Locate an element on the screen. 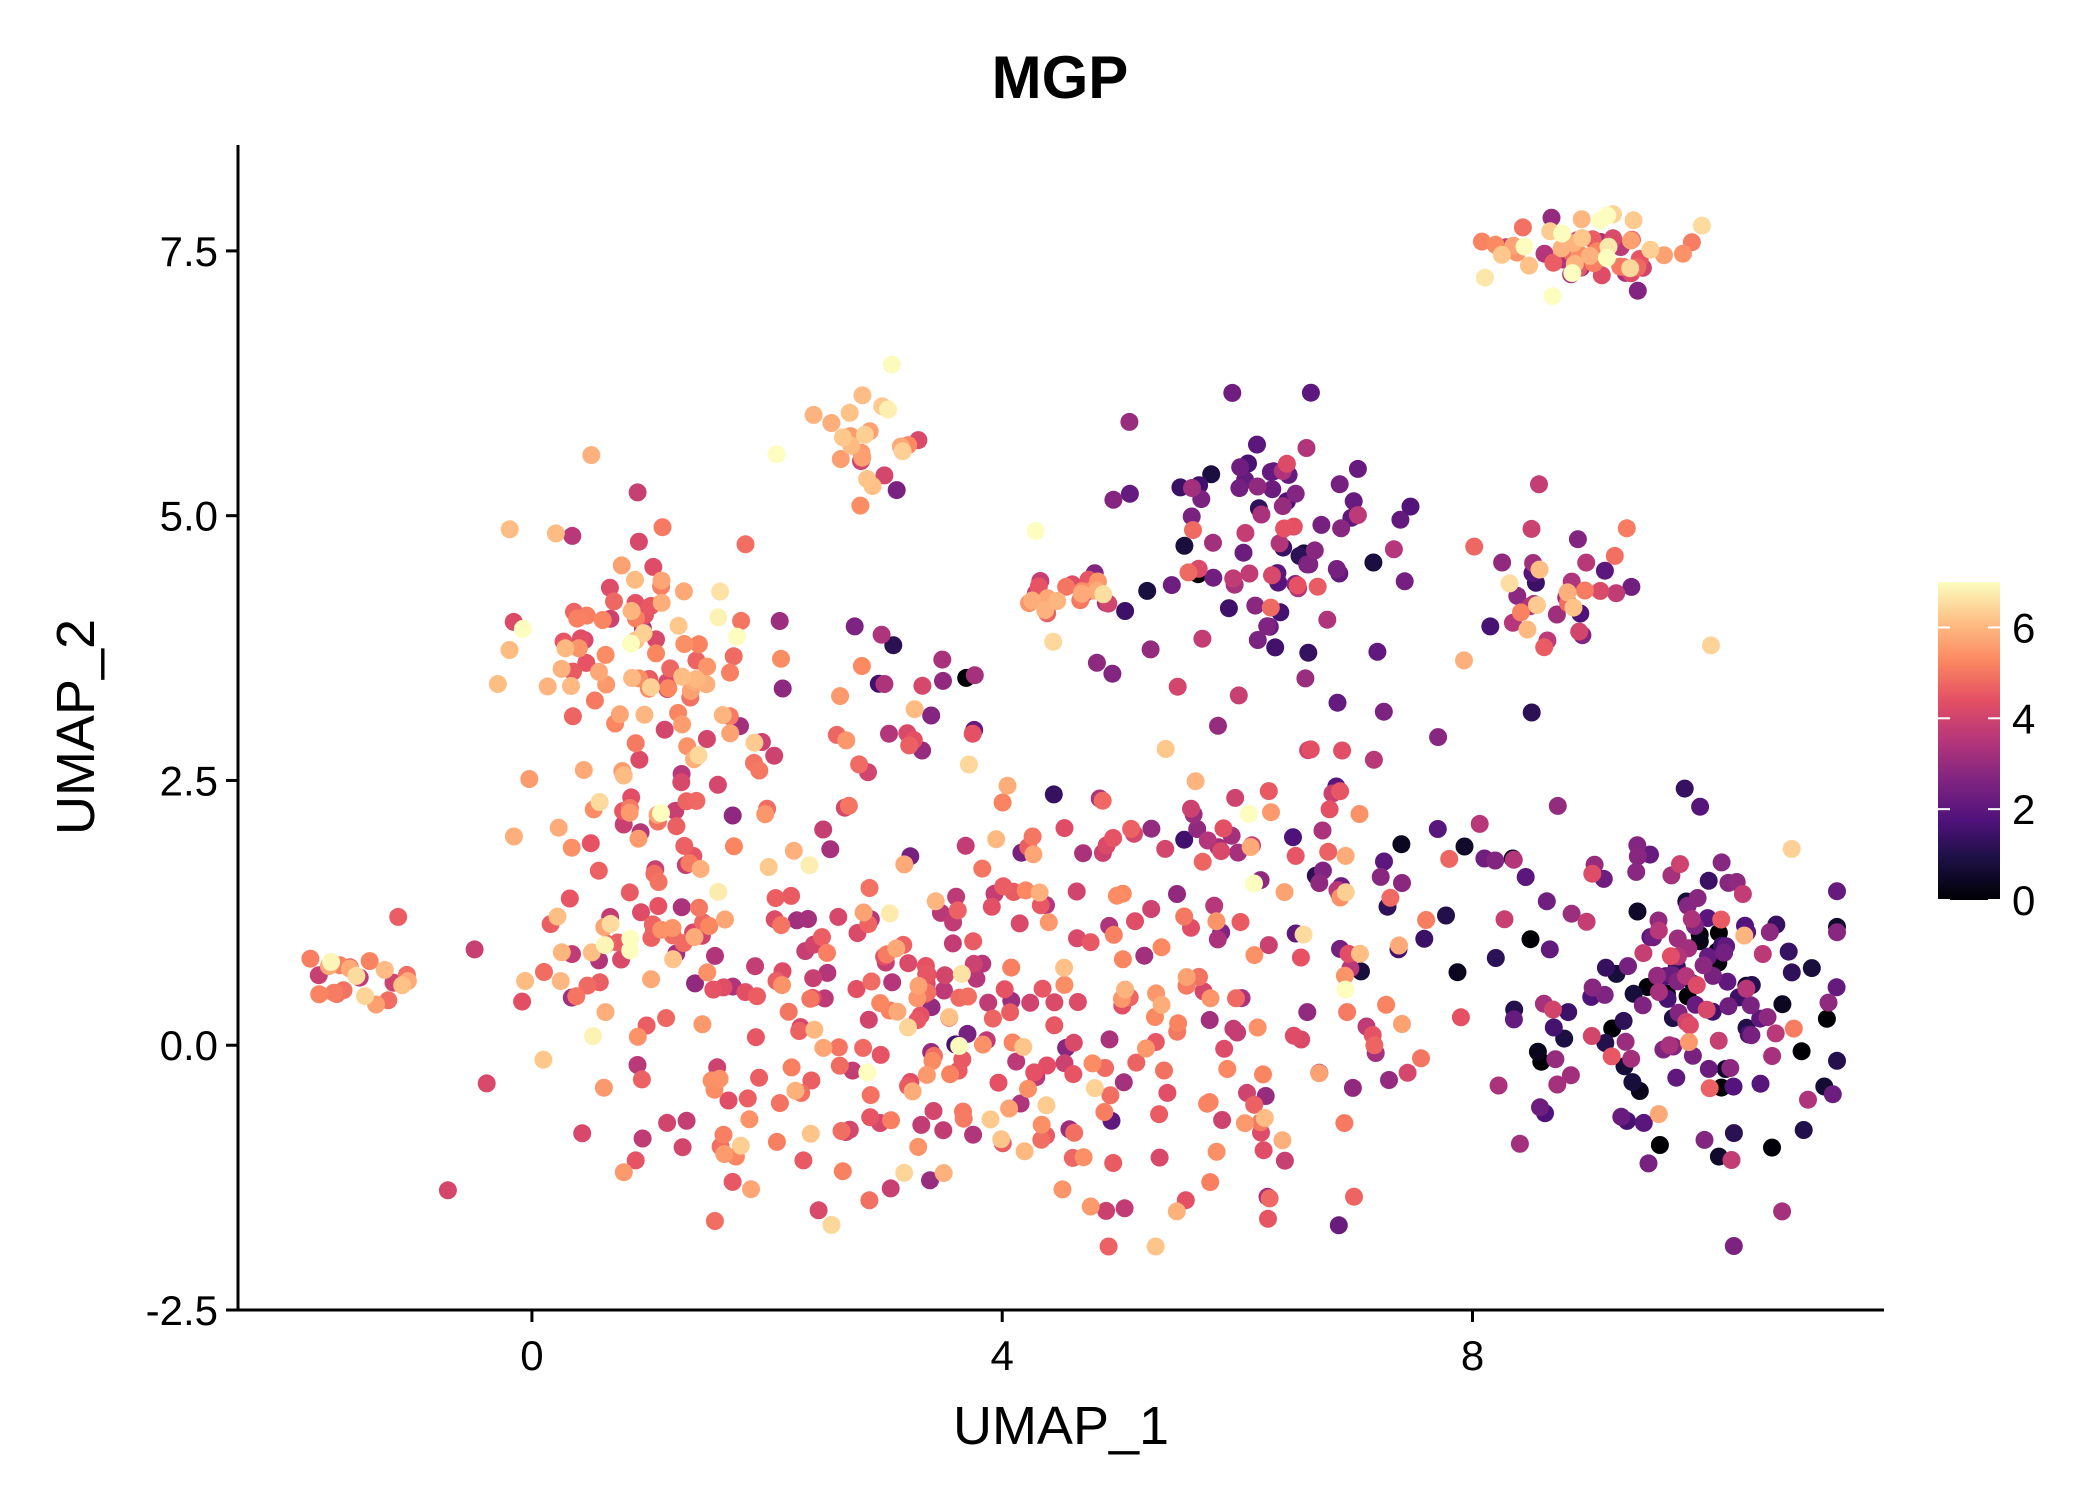 The height and width of the screenshot is (1500, 2100). y-axis-title: UMAP_2 is located at coordinates (76, 727).